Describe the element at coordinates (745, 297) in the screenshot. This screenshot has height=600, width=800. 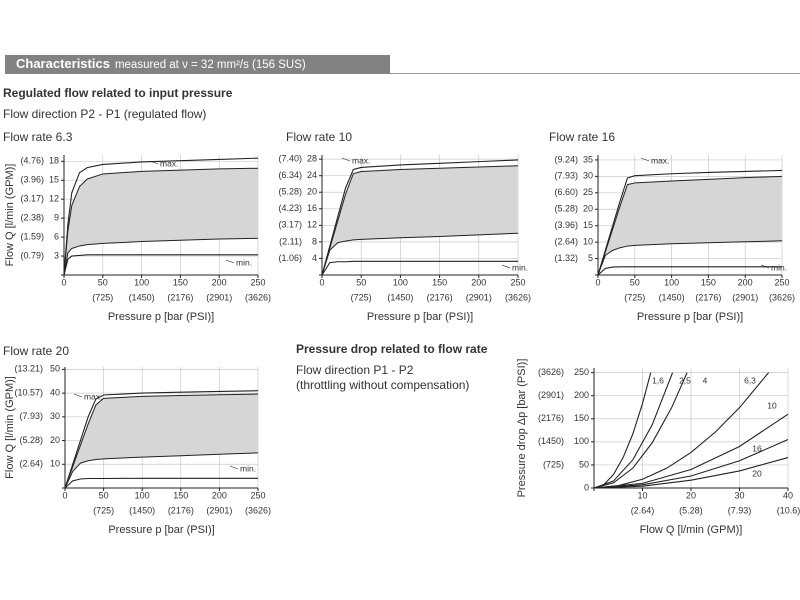
I see `x2-tick-label: (2901)` at that location.